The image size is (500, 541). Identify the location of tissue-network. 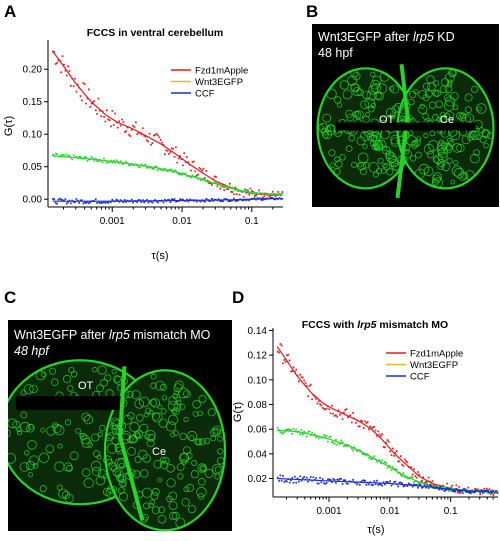
(117, 445).